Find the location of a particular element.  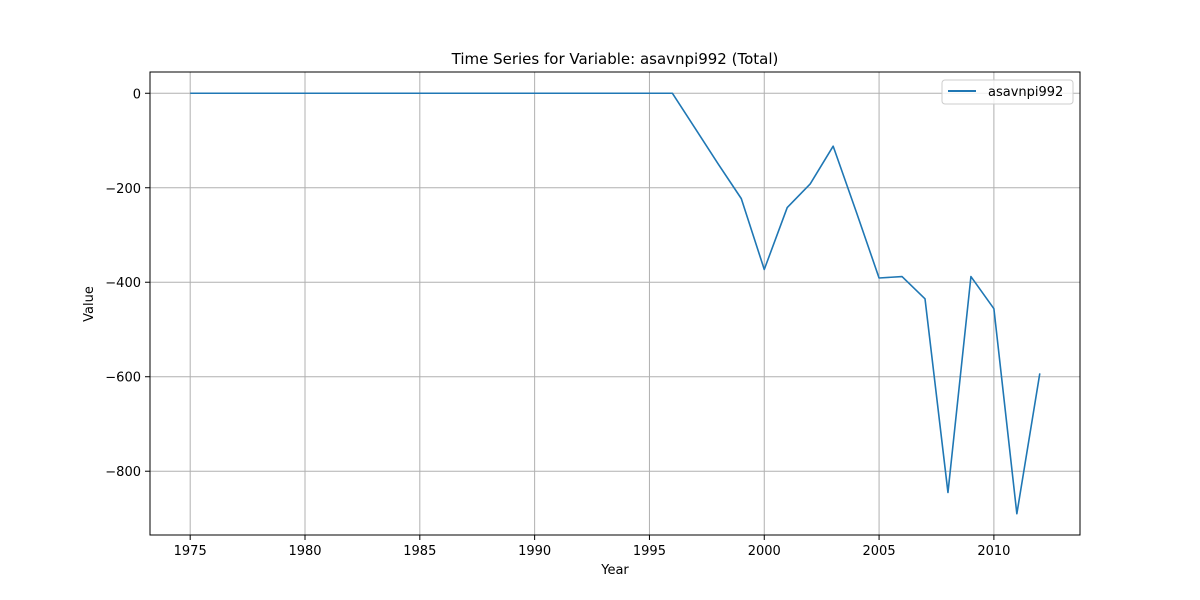

y-tick-label-3: −600 is located at coordinates (123, 378).